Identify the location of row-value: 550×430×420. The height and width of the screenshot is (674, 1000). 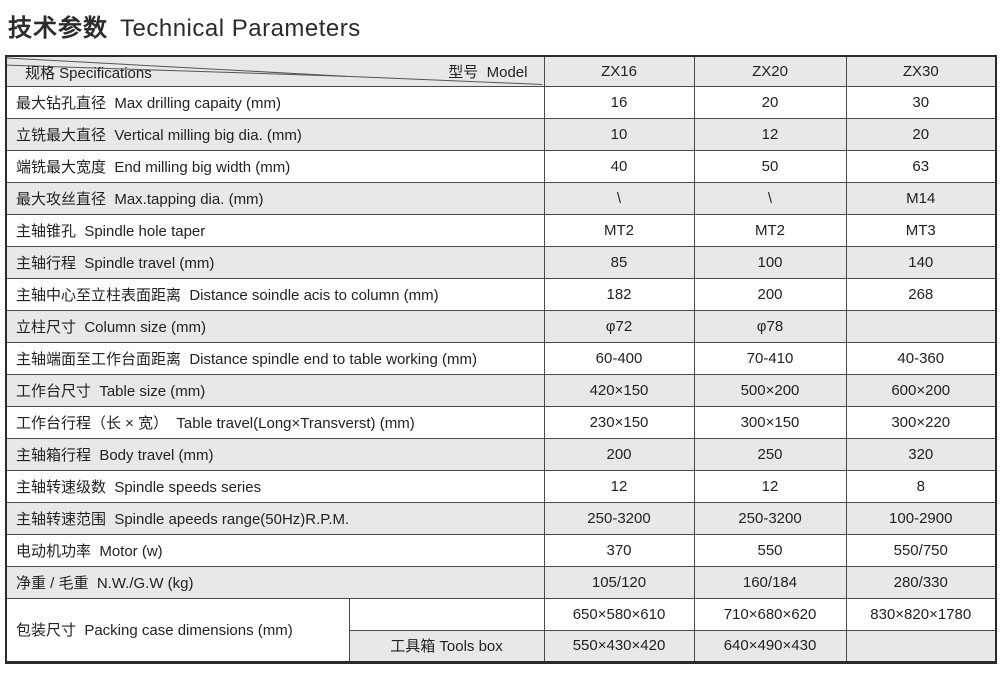
(619, 646).